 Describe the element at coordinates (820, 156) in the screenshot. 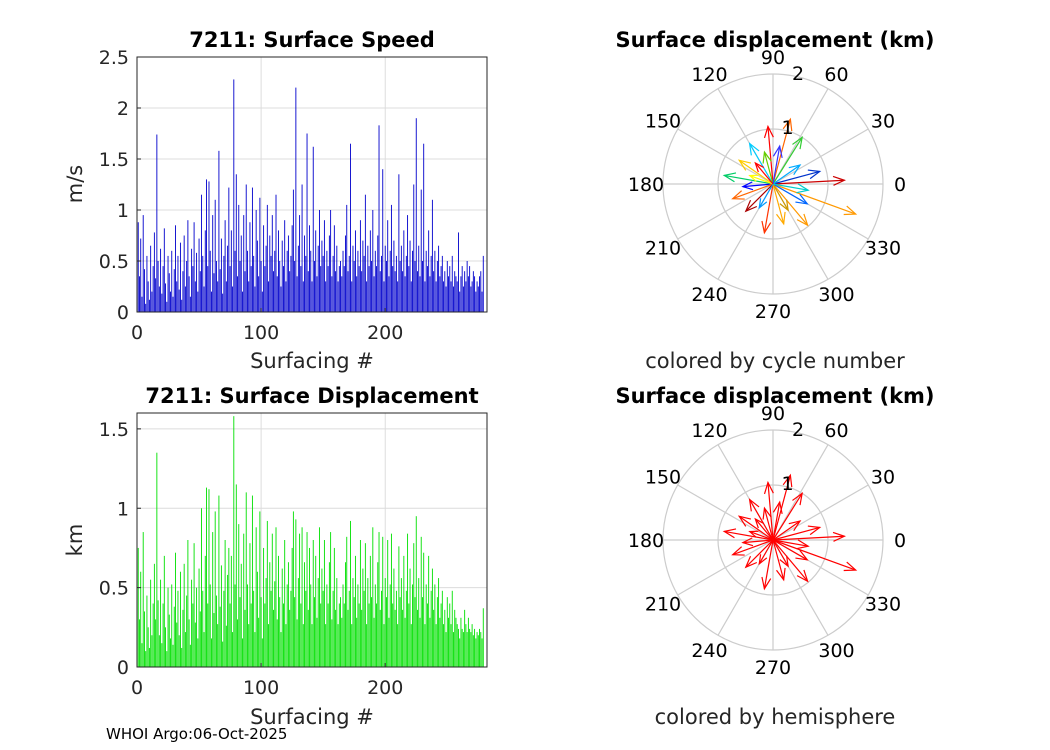

I see `polar-cycle-spoke` at that location.